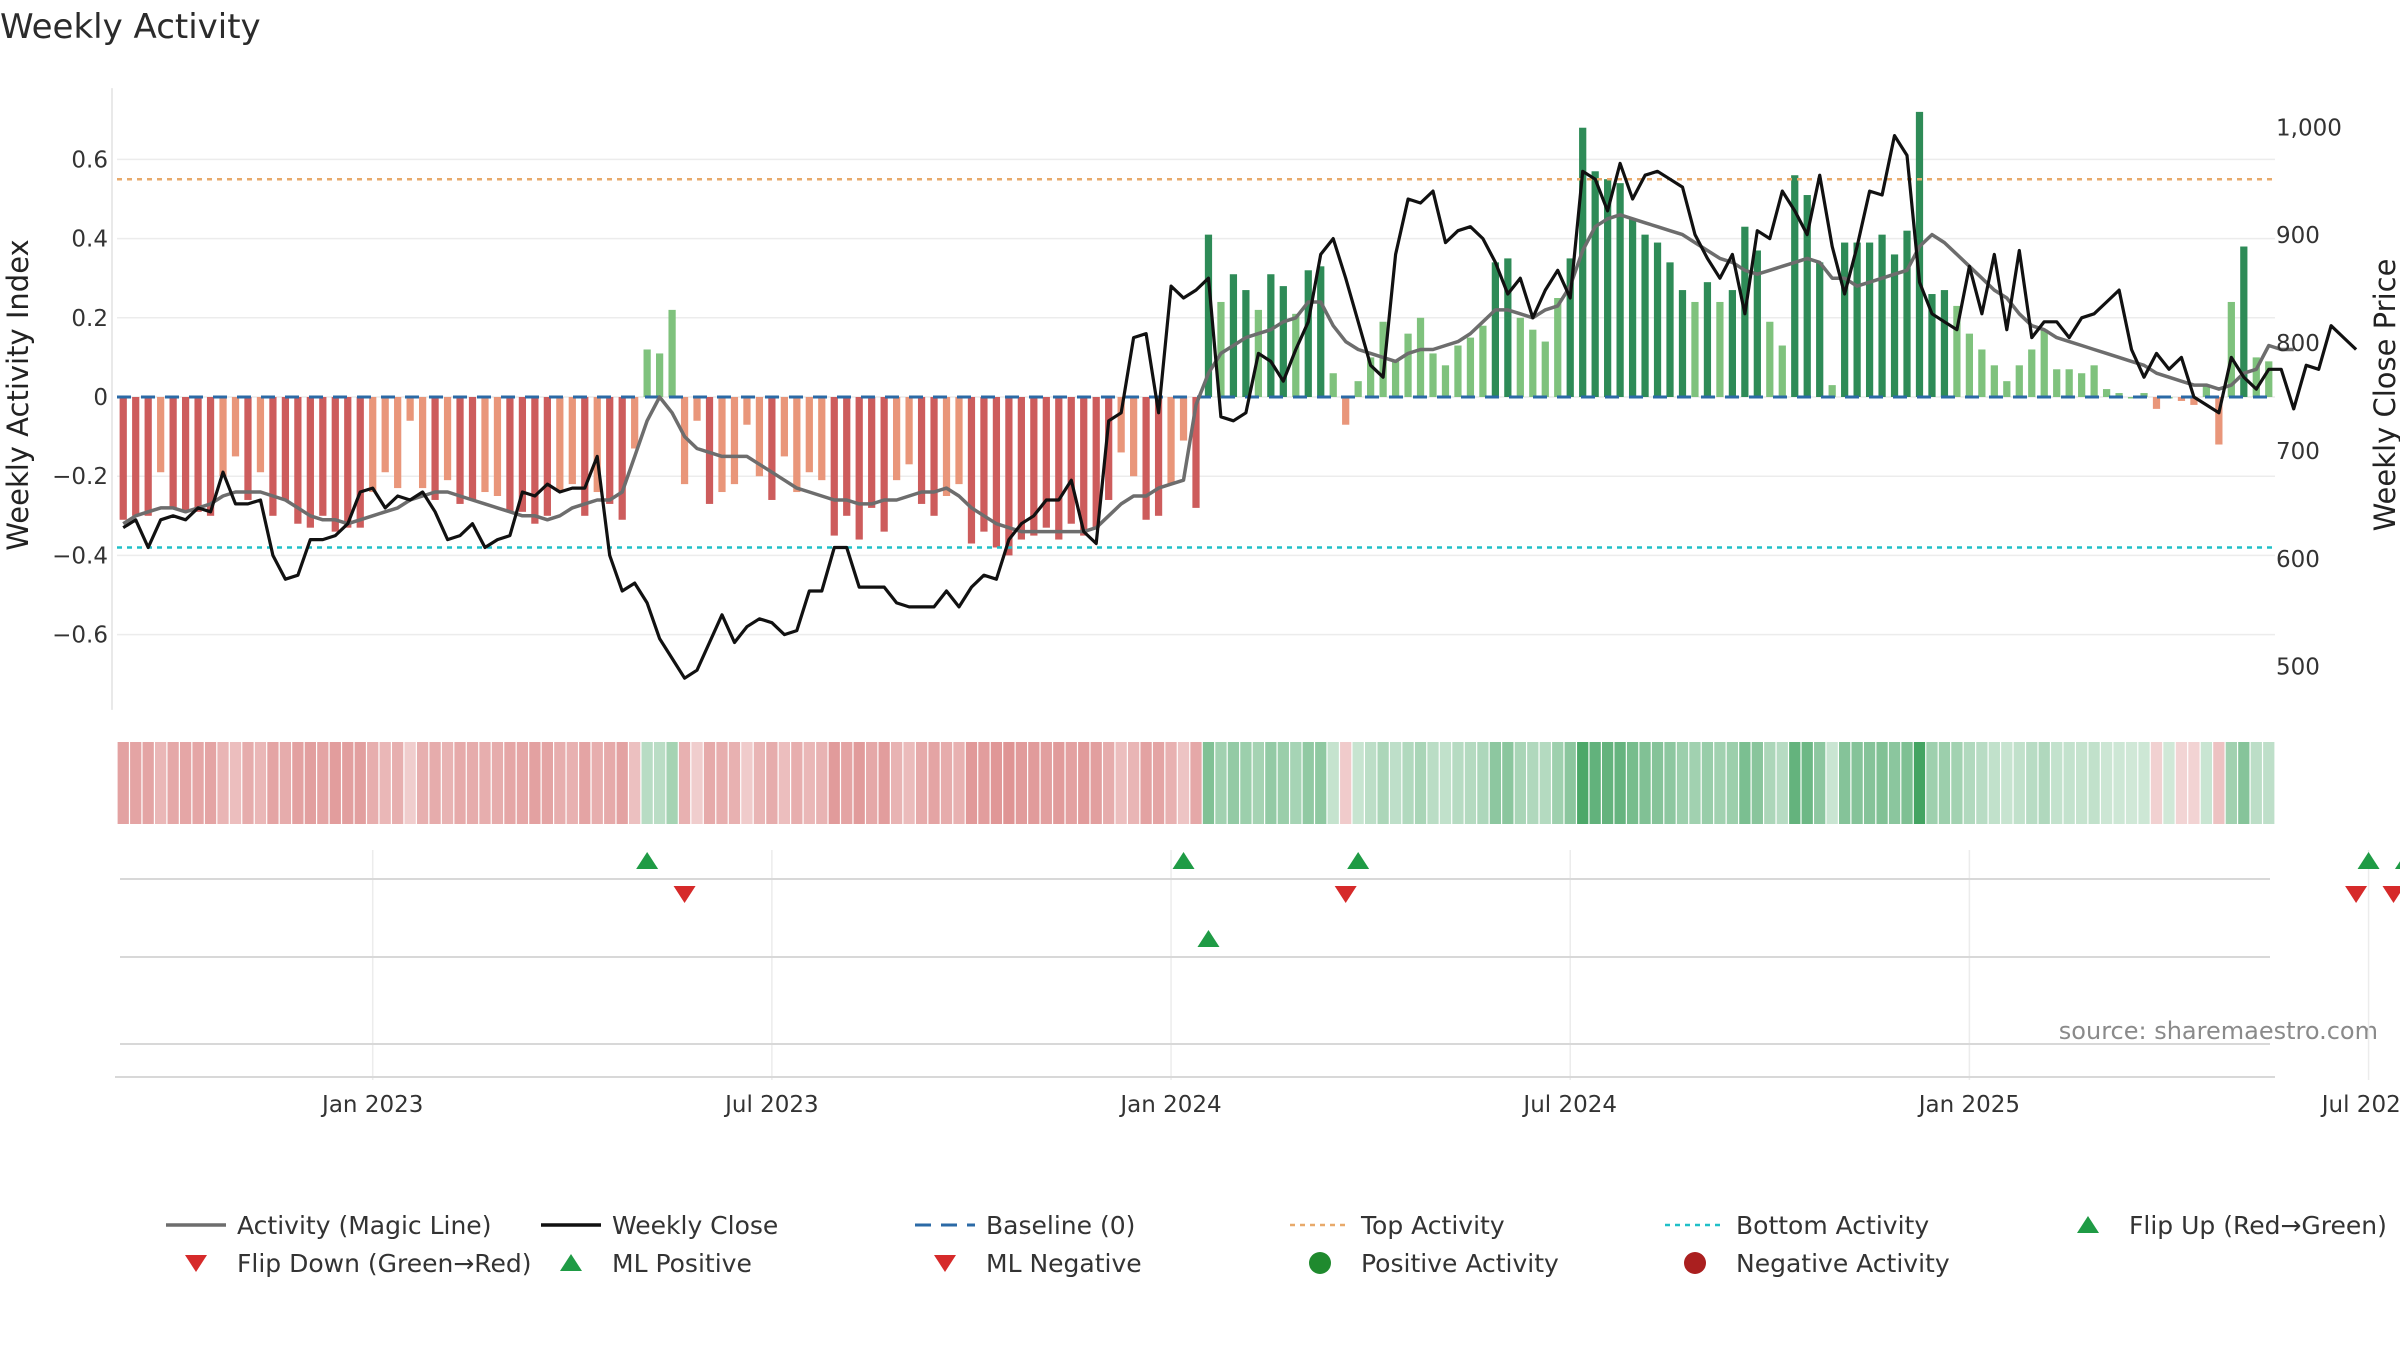 Image resolution: width=2400 pixels, height=1354 pixels. Describe the element at coordinates (89, 319) in the screenshot. I see `y-tick-label-left: 0.2` at that location.